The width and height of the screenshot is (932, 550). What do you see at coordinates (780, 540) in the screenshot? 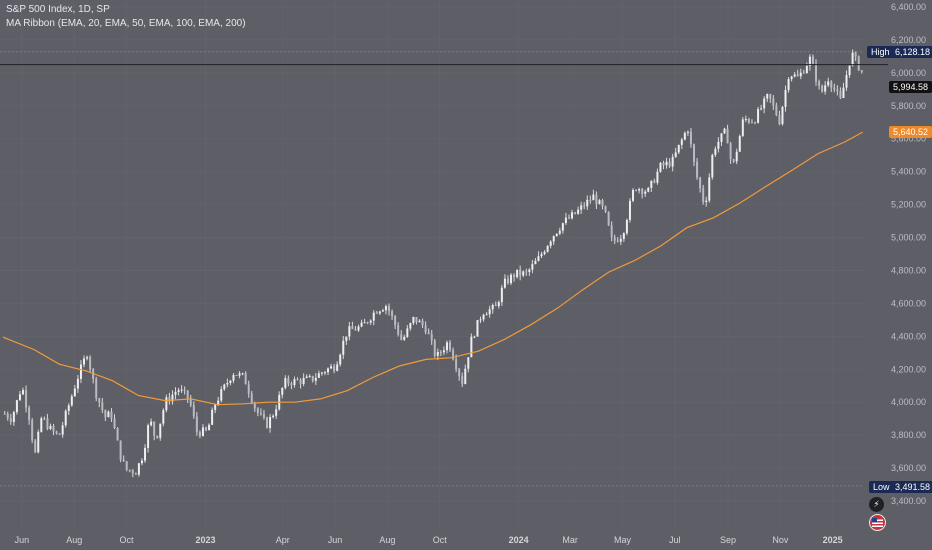
I see `x-tick-label: Nov` at bounding box center [780, 540].